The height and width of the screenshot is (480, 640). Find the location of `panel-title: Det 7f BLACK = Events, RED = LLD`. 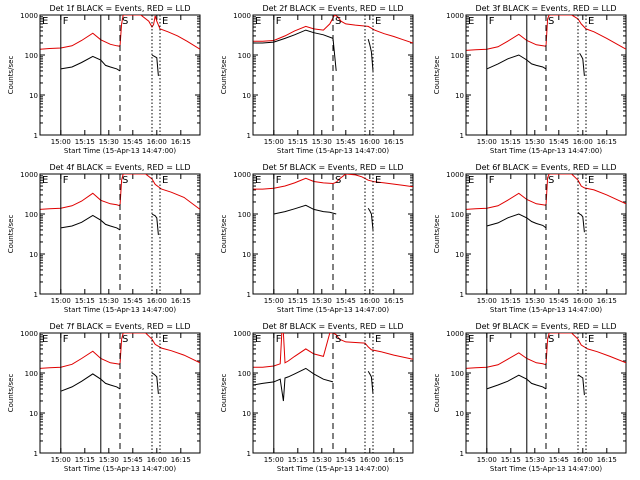

panel-title: Det 7f BLACK = Events, RED = LLD is located at coordinates (119, 326).